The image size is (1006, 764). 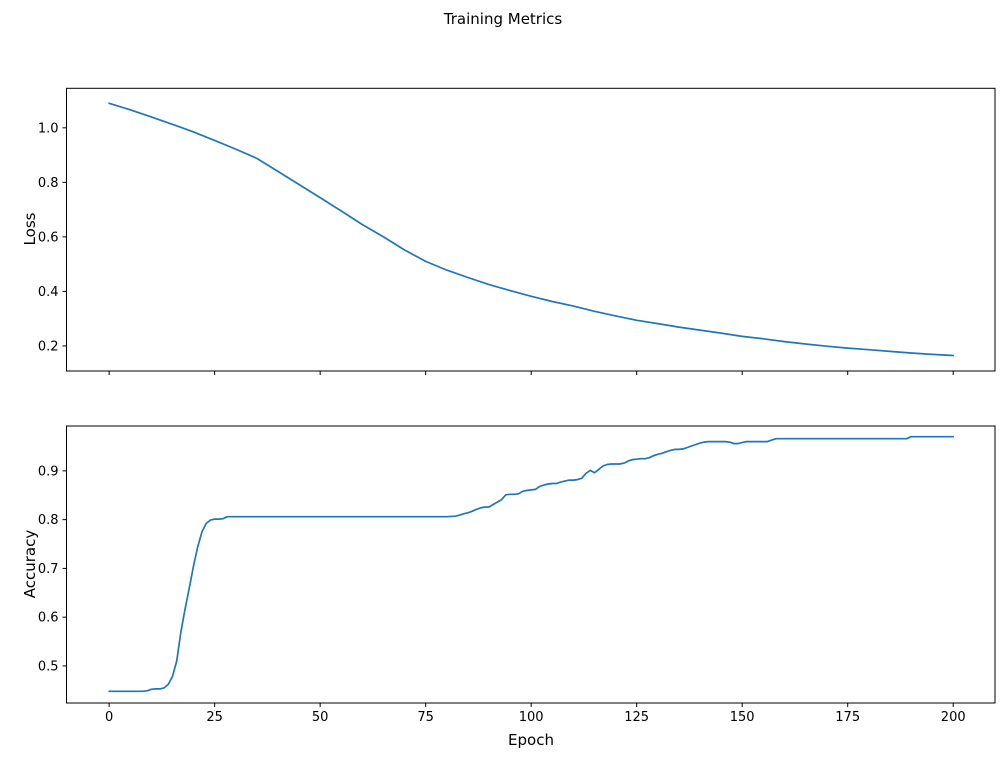 I want to click on y-tick-label: 0.5, so click(x=48, y=666).